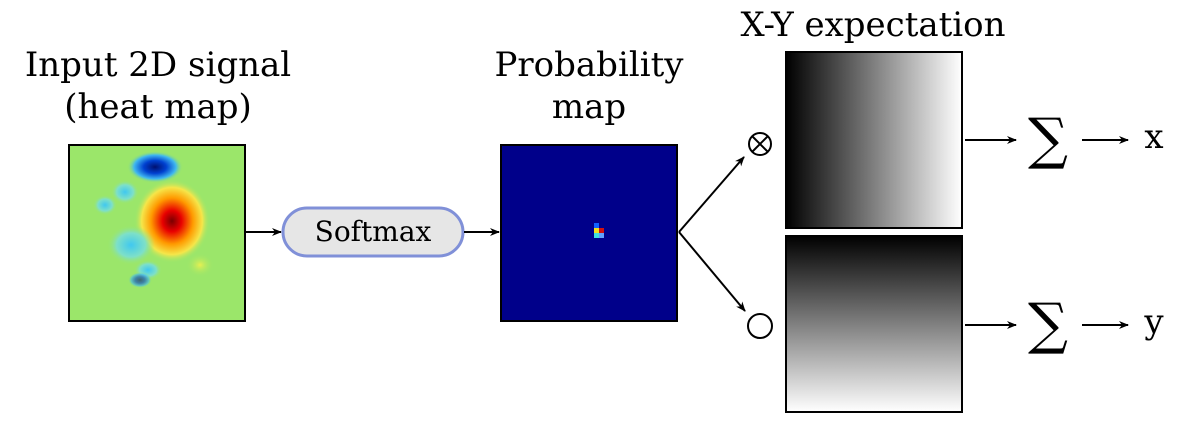 This screenshot has width=1186, height=428. Describe the element at coordinates (158, 107) in the screenshot. I see `input-label-line2: (heat map)` at that location.